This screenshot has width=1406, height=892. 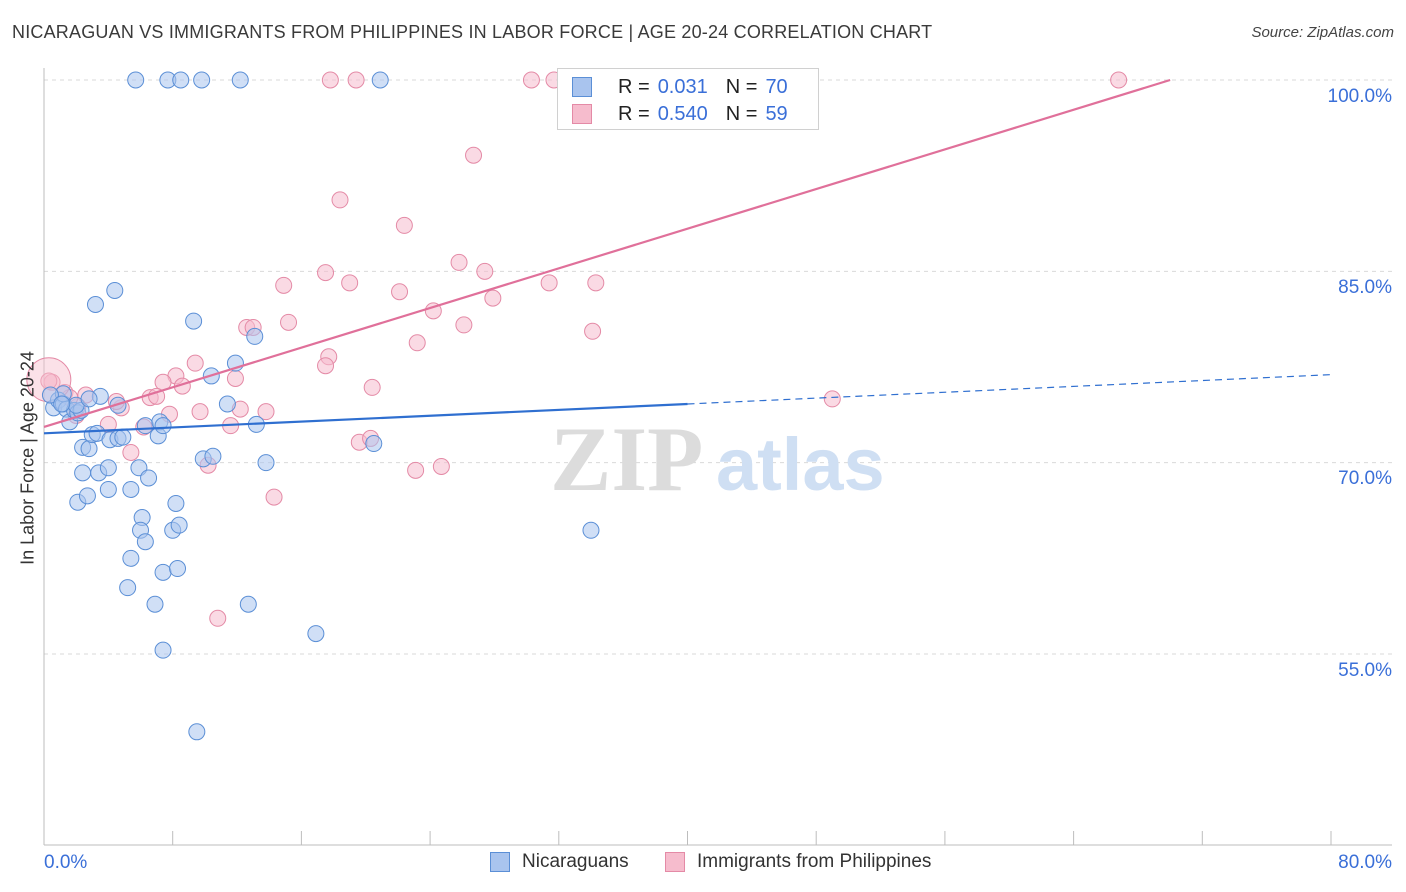 What do you see at coordinates (582, 114) in the screenshot?
I see `legend-swatch-pink` at bounding box center [582, 114].